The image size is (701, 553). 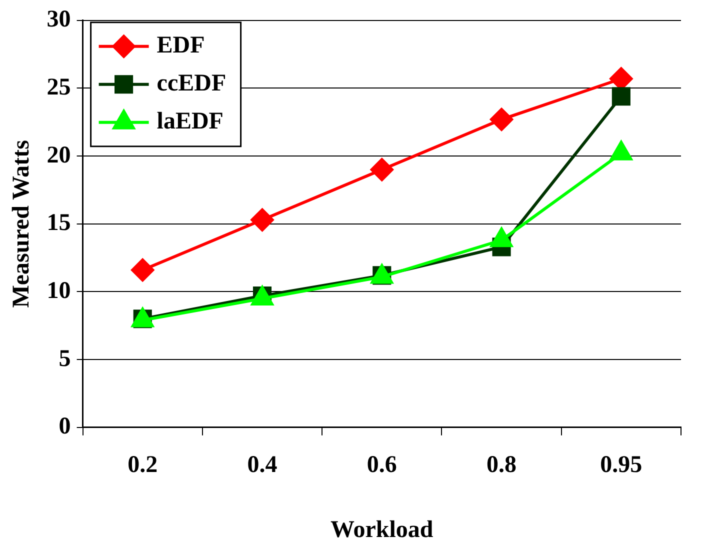 I want to click on legend-label: EDF, so click(x=180, y=45).